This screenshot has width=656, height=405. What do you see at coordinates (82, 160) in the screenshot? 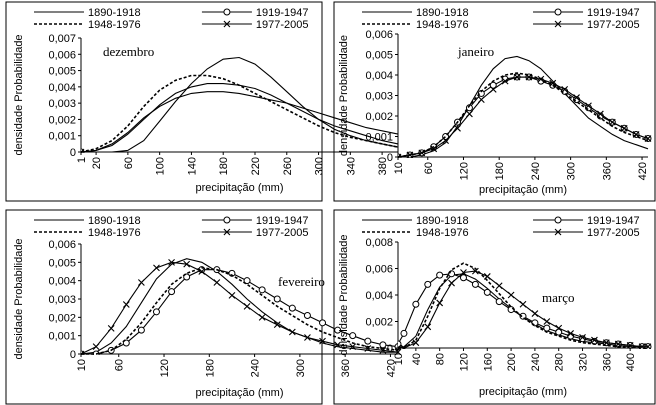
I see `x-tick-label: 1` at bounding box center [82, 160].